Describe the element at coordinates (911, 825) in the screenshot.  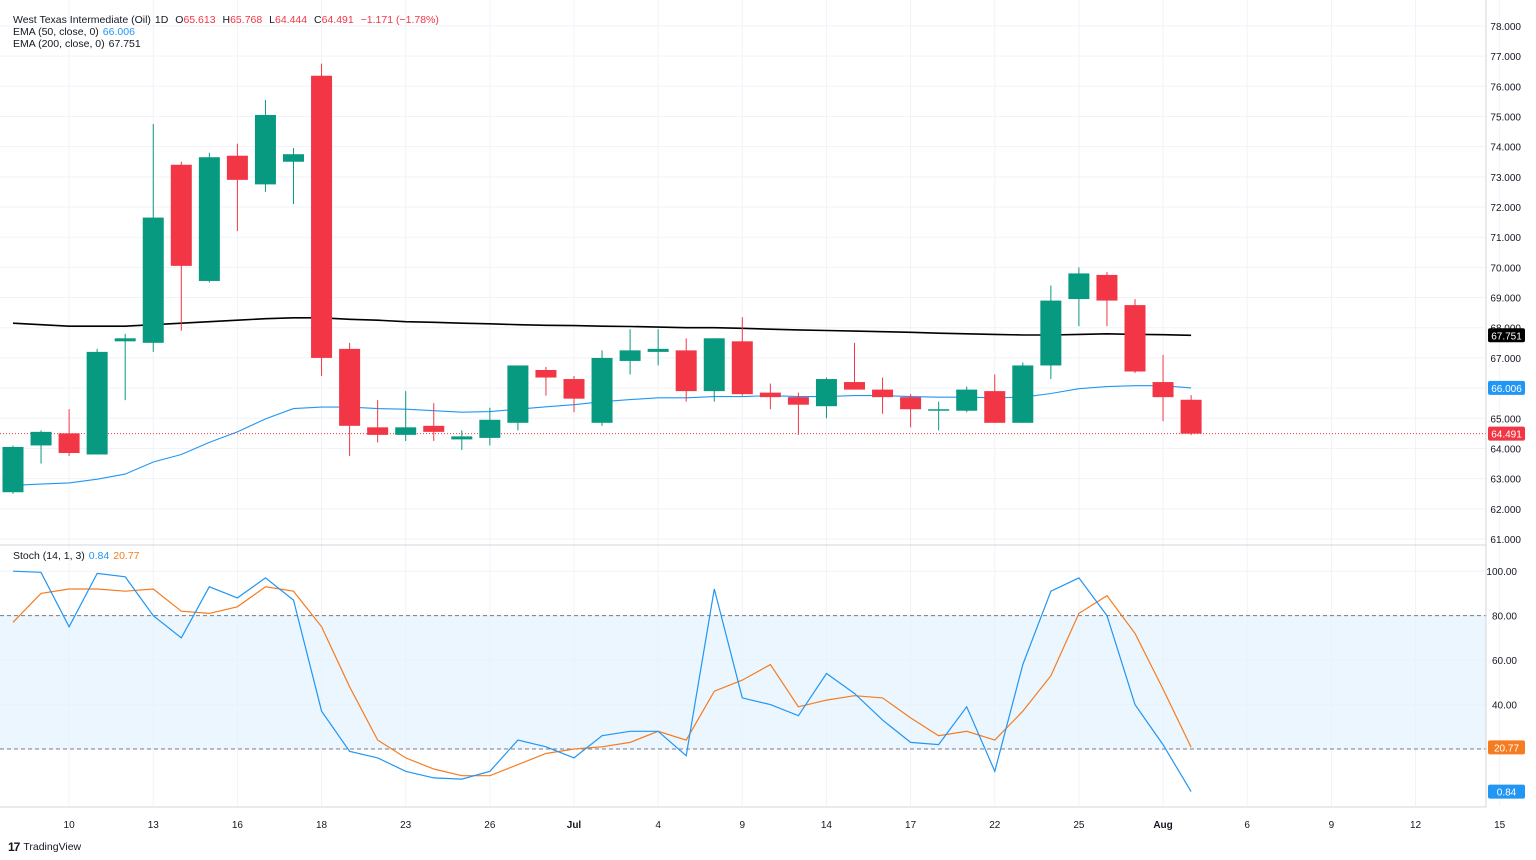
I see `time-tick-label: 17` at that location.